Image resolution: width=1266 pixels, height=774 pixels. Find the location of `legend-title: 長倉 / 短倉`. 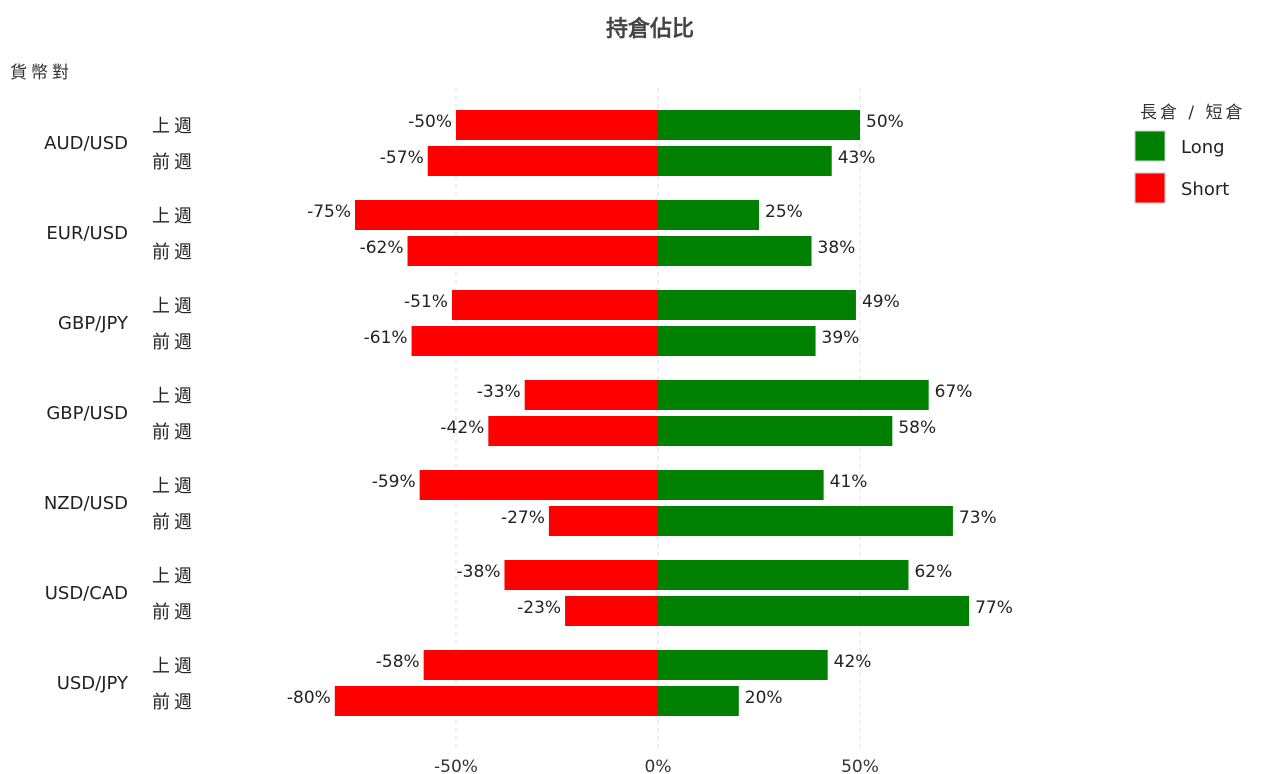

legend-title: 長倉 / 短倉 is located at coordinates (1193, 113).